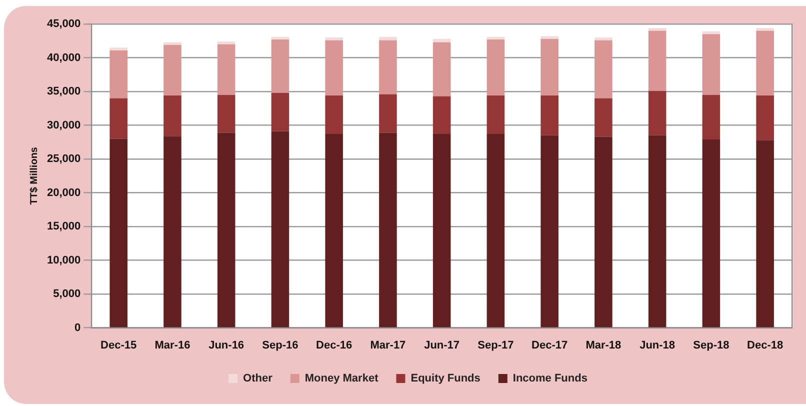 This screenshot has height=406, width=806. Describe the element at coordinates (258, 378) in the screenshot. I see `legend-label: Other` at that location.